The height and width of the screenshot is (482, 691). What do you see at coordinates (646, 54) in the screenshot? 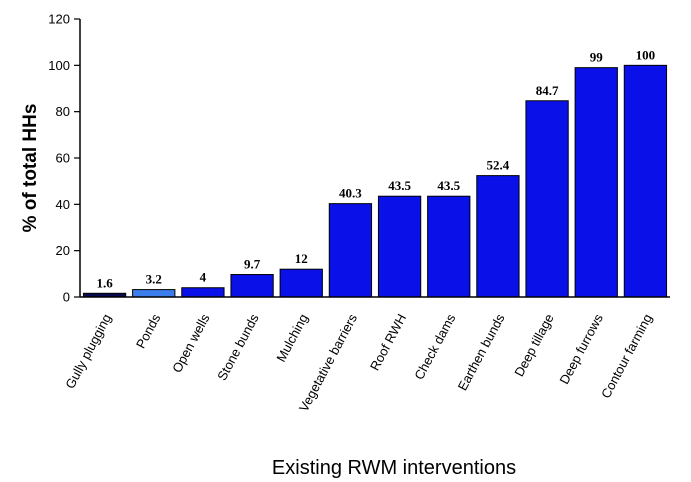
I see `data-label: 100` at bounding box center [646, 54].